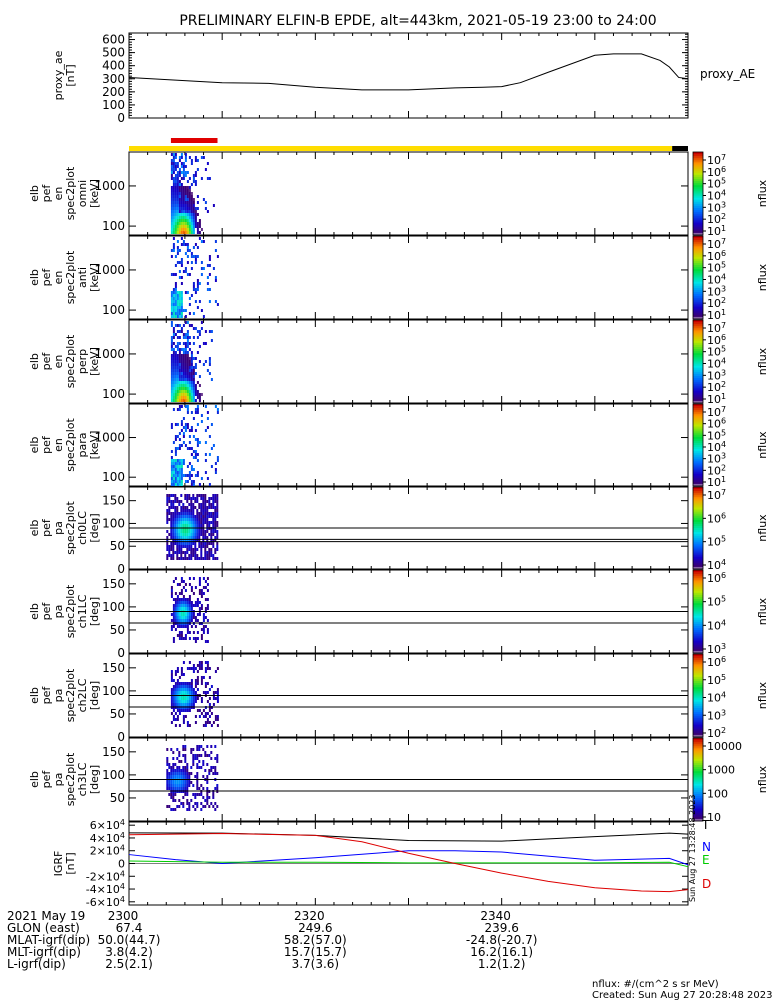 The width and height of the screenshot is (775, 1000). I want to click on xaxis-row-value: 2.5(2.1), so click(129, 964).